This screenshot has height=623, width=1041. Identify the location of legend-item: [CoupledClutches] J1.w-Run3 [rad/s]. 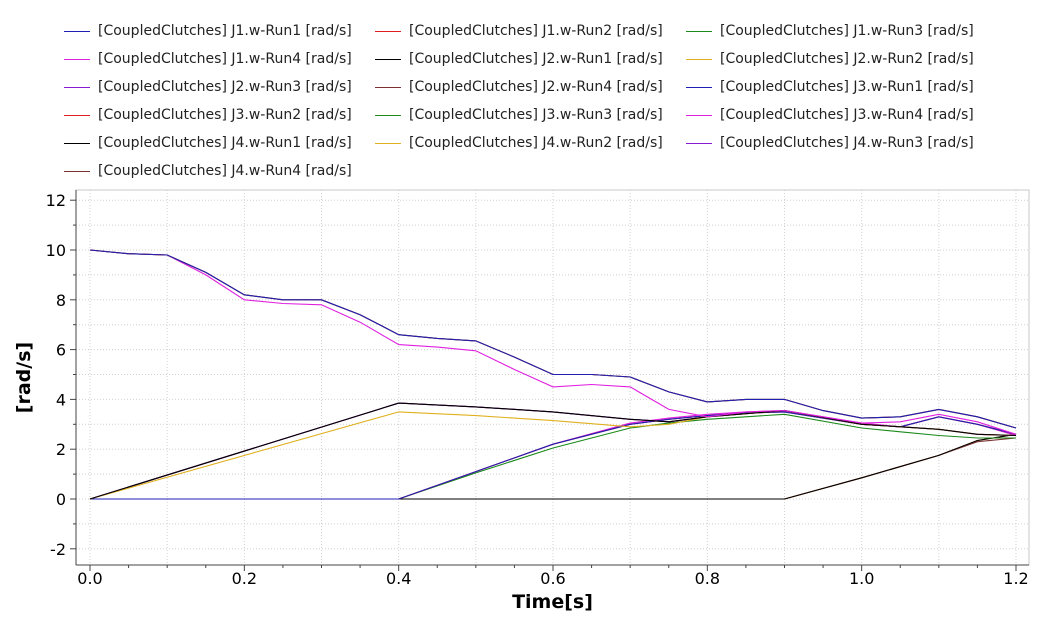
(830, 31).